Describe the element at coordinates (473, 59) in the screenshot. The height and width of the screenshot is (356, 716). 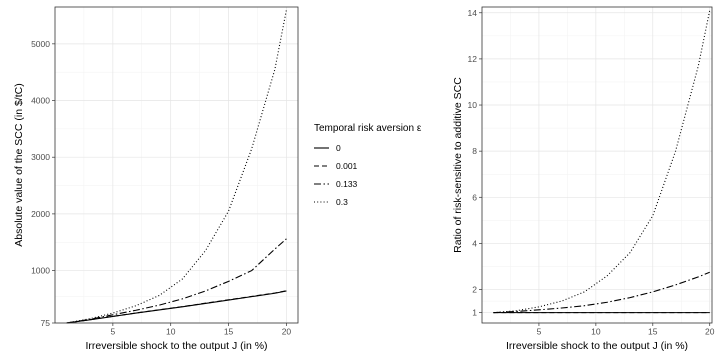
I see `y-tick-label: 12` at that location.